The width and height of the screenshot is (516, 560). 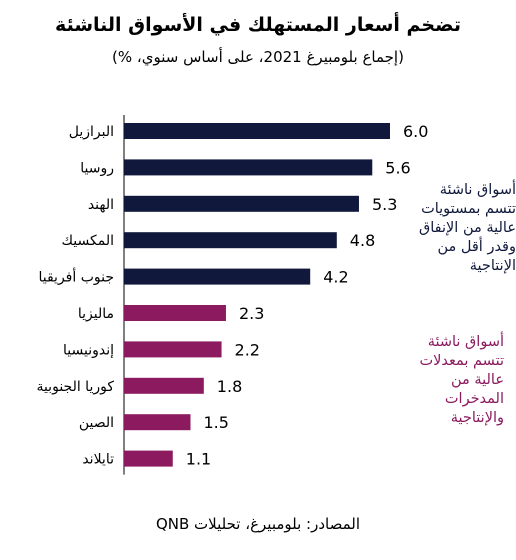 I want to click on category-label: جنوب أفريقيا, so click(x=76, y=277).